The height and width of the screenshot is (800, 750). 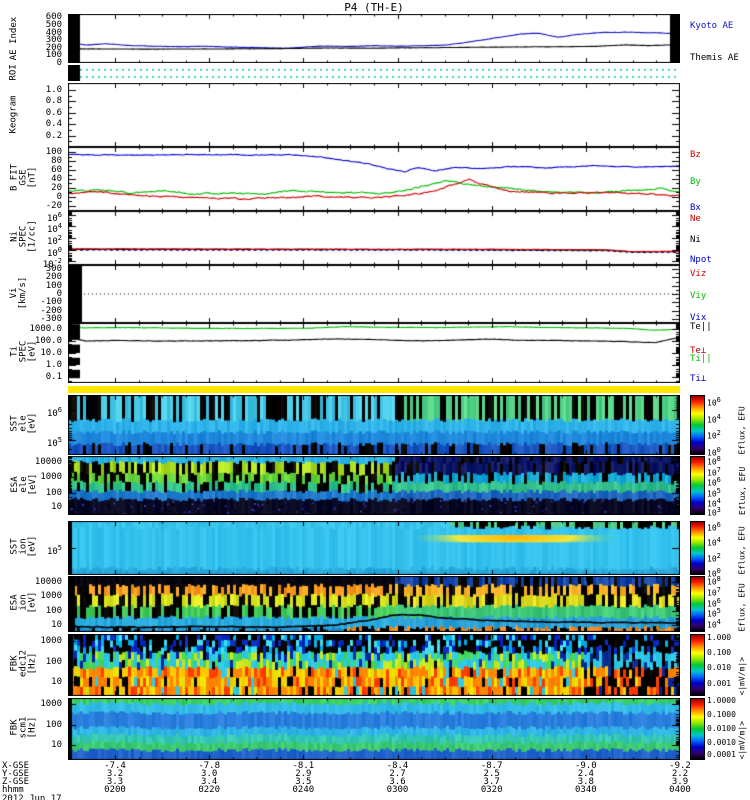 I want to click on axis-row-label: Z-GSE, so click(x=16, y=782).